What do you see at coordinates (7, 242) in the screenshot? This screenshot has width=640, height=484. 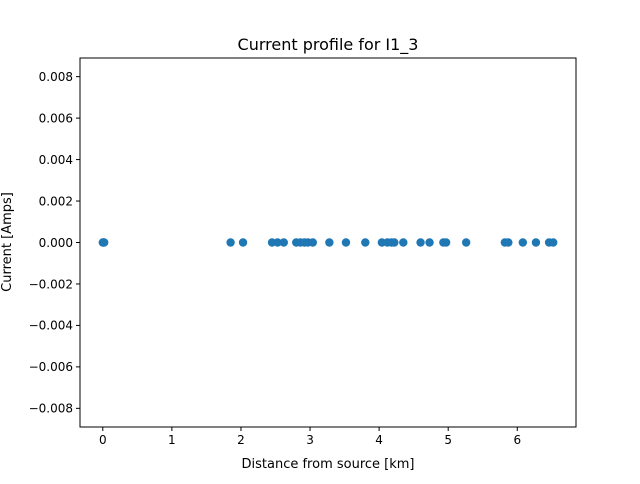 I see `y-axis-label: Current [Amps]` at bounding box center [7, 242].